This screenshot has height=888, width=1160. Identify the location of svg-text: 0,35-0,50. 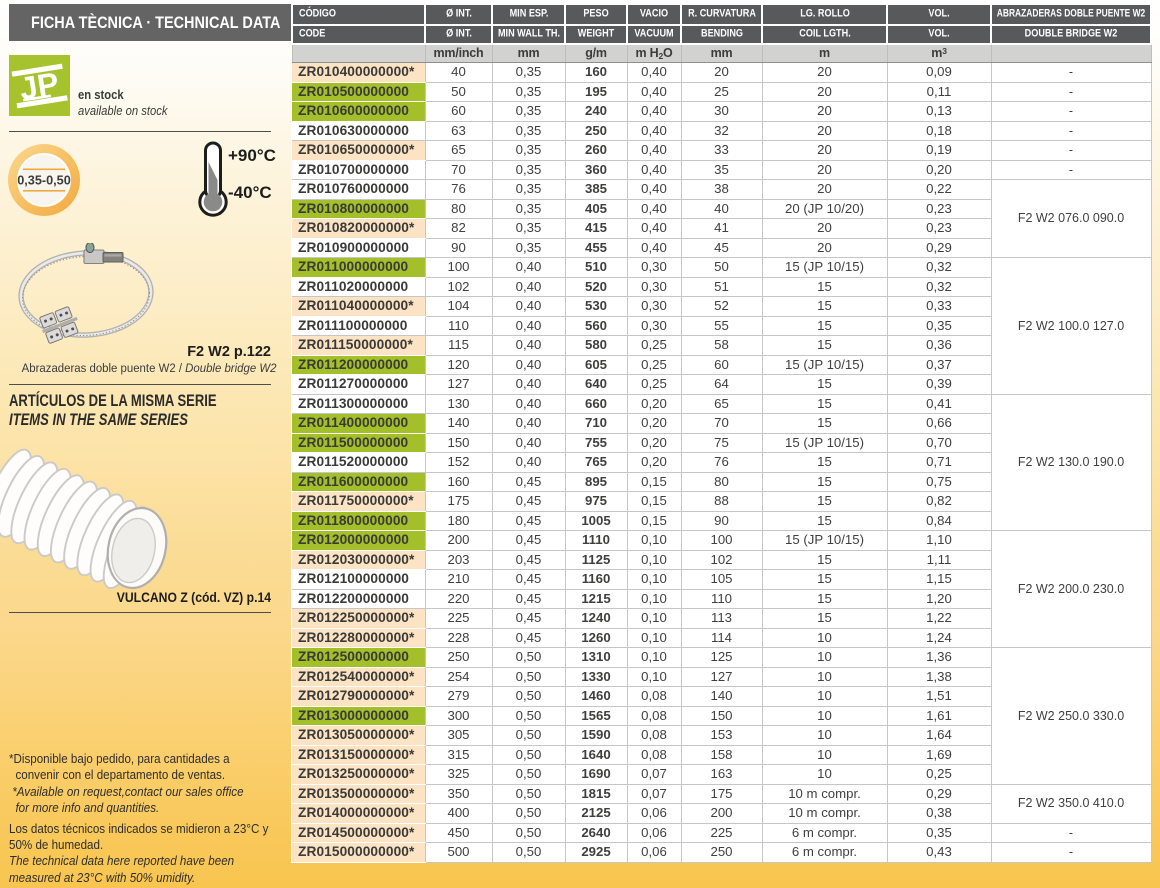
(44, 181).